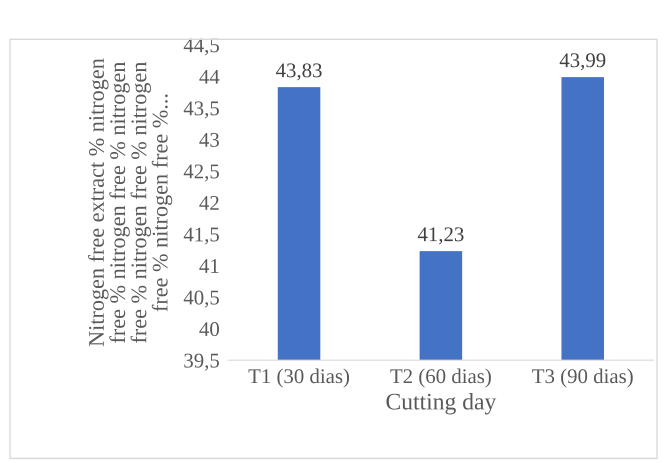 This screenshot has width=667, height=463. I want to click on y-tick-label: 40,5, so click(201, 299).